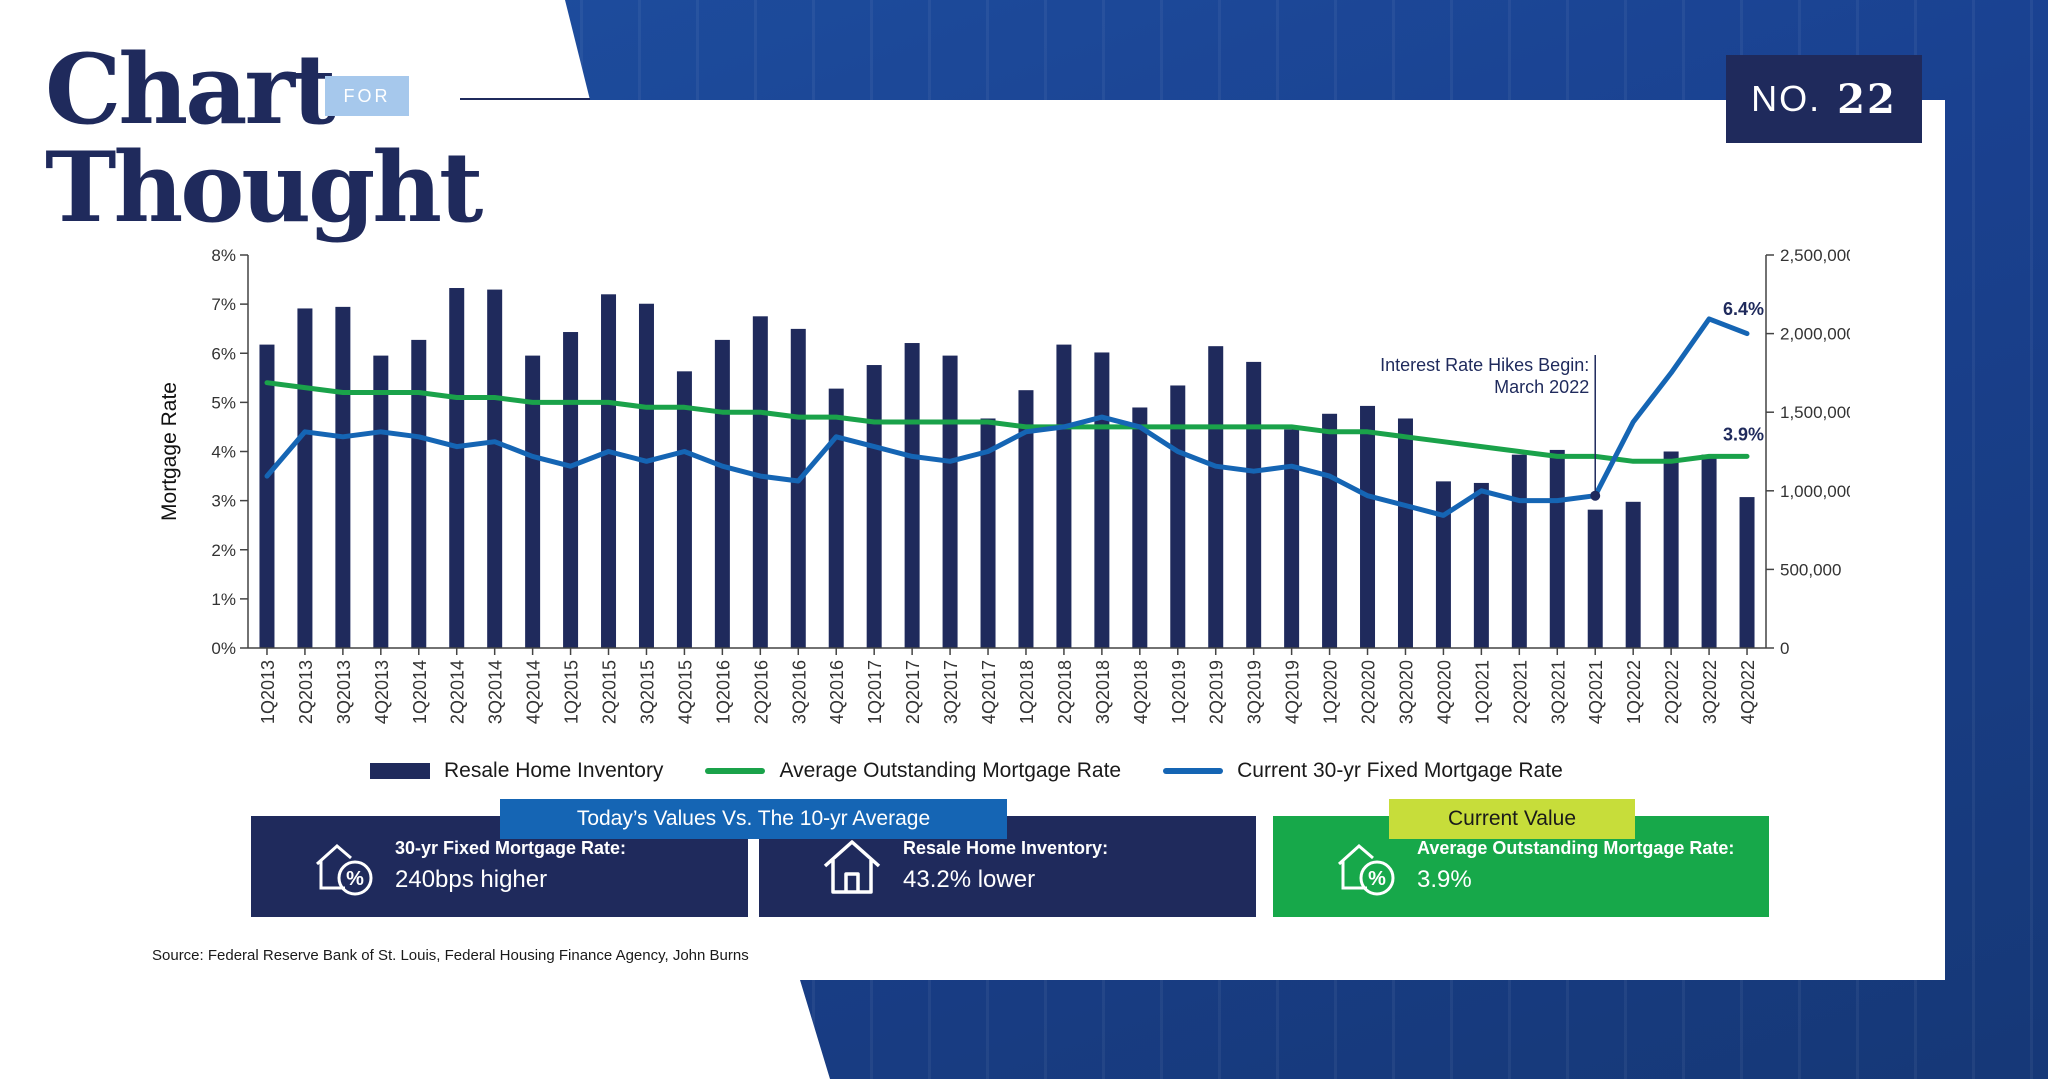 The width and height of the screenshot is (2048, 1079). I want to click on x-tick-label: 3Q2015, so click(647, 692).